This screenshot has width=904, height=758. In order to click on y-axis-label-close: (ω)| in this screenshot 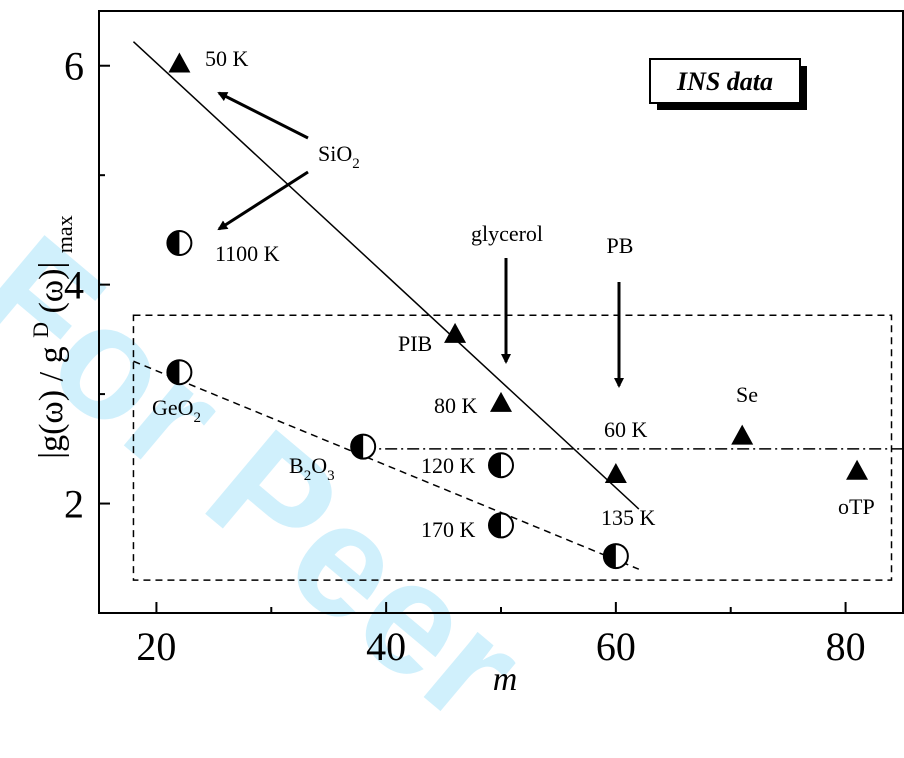, I will do `click(51, 288)`.